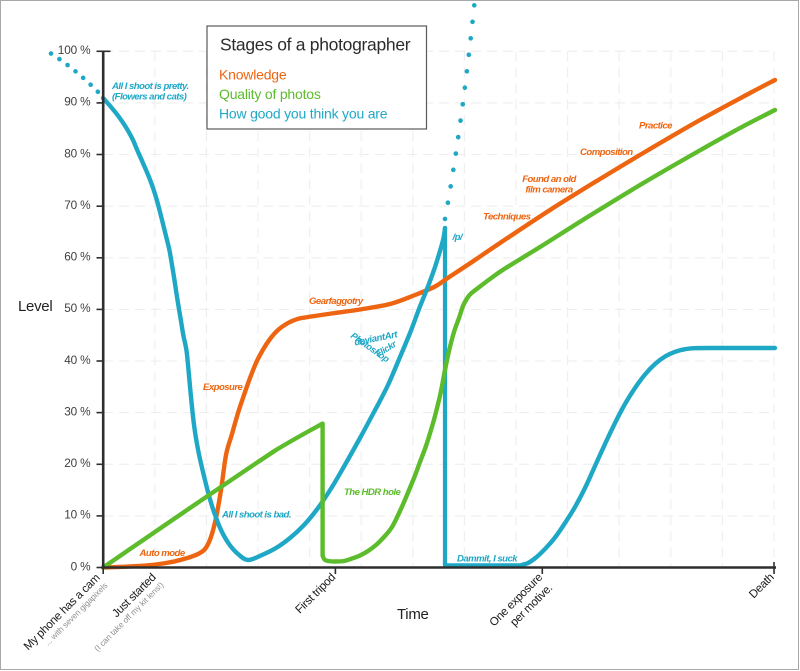  Describe the element at coordinates (149, 97) in the screenshot. I see `svg-text: (Flowers and cats)` at that location.